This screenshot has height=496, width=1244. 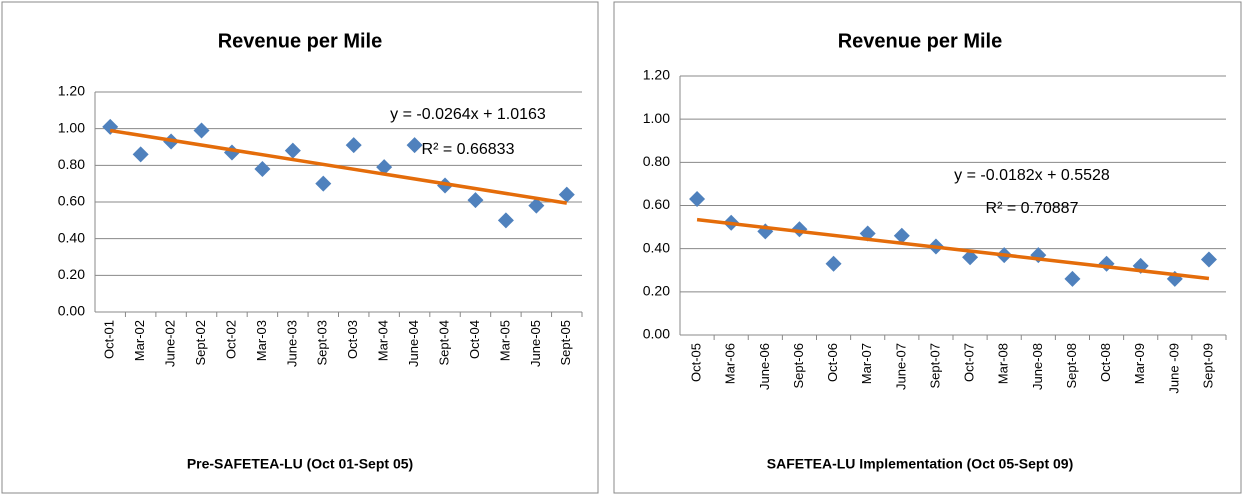 I want to click on x-tick-label: Sept-07, so click(x=934, y=366).